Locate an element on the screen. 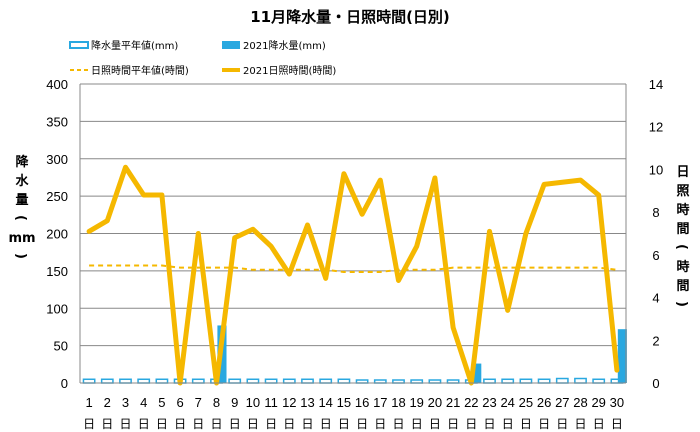  x-tick-label: 10 is located at coordinates (253, 402).